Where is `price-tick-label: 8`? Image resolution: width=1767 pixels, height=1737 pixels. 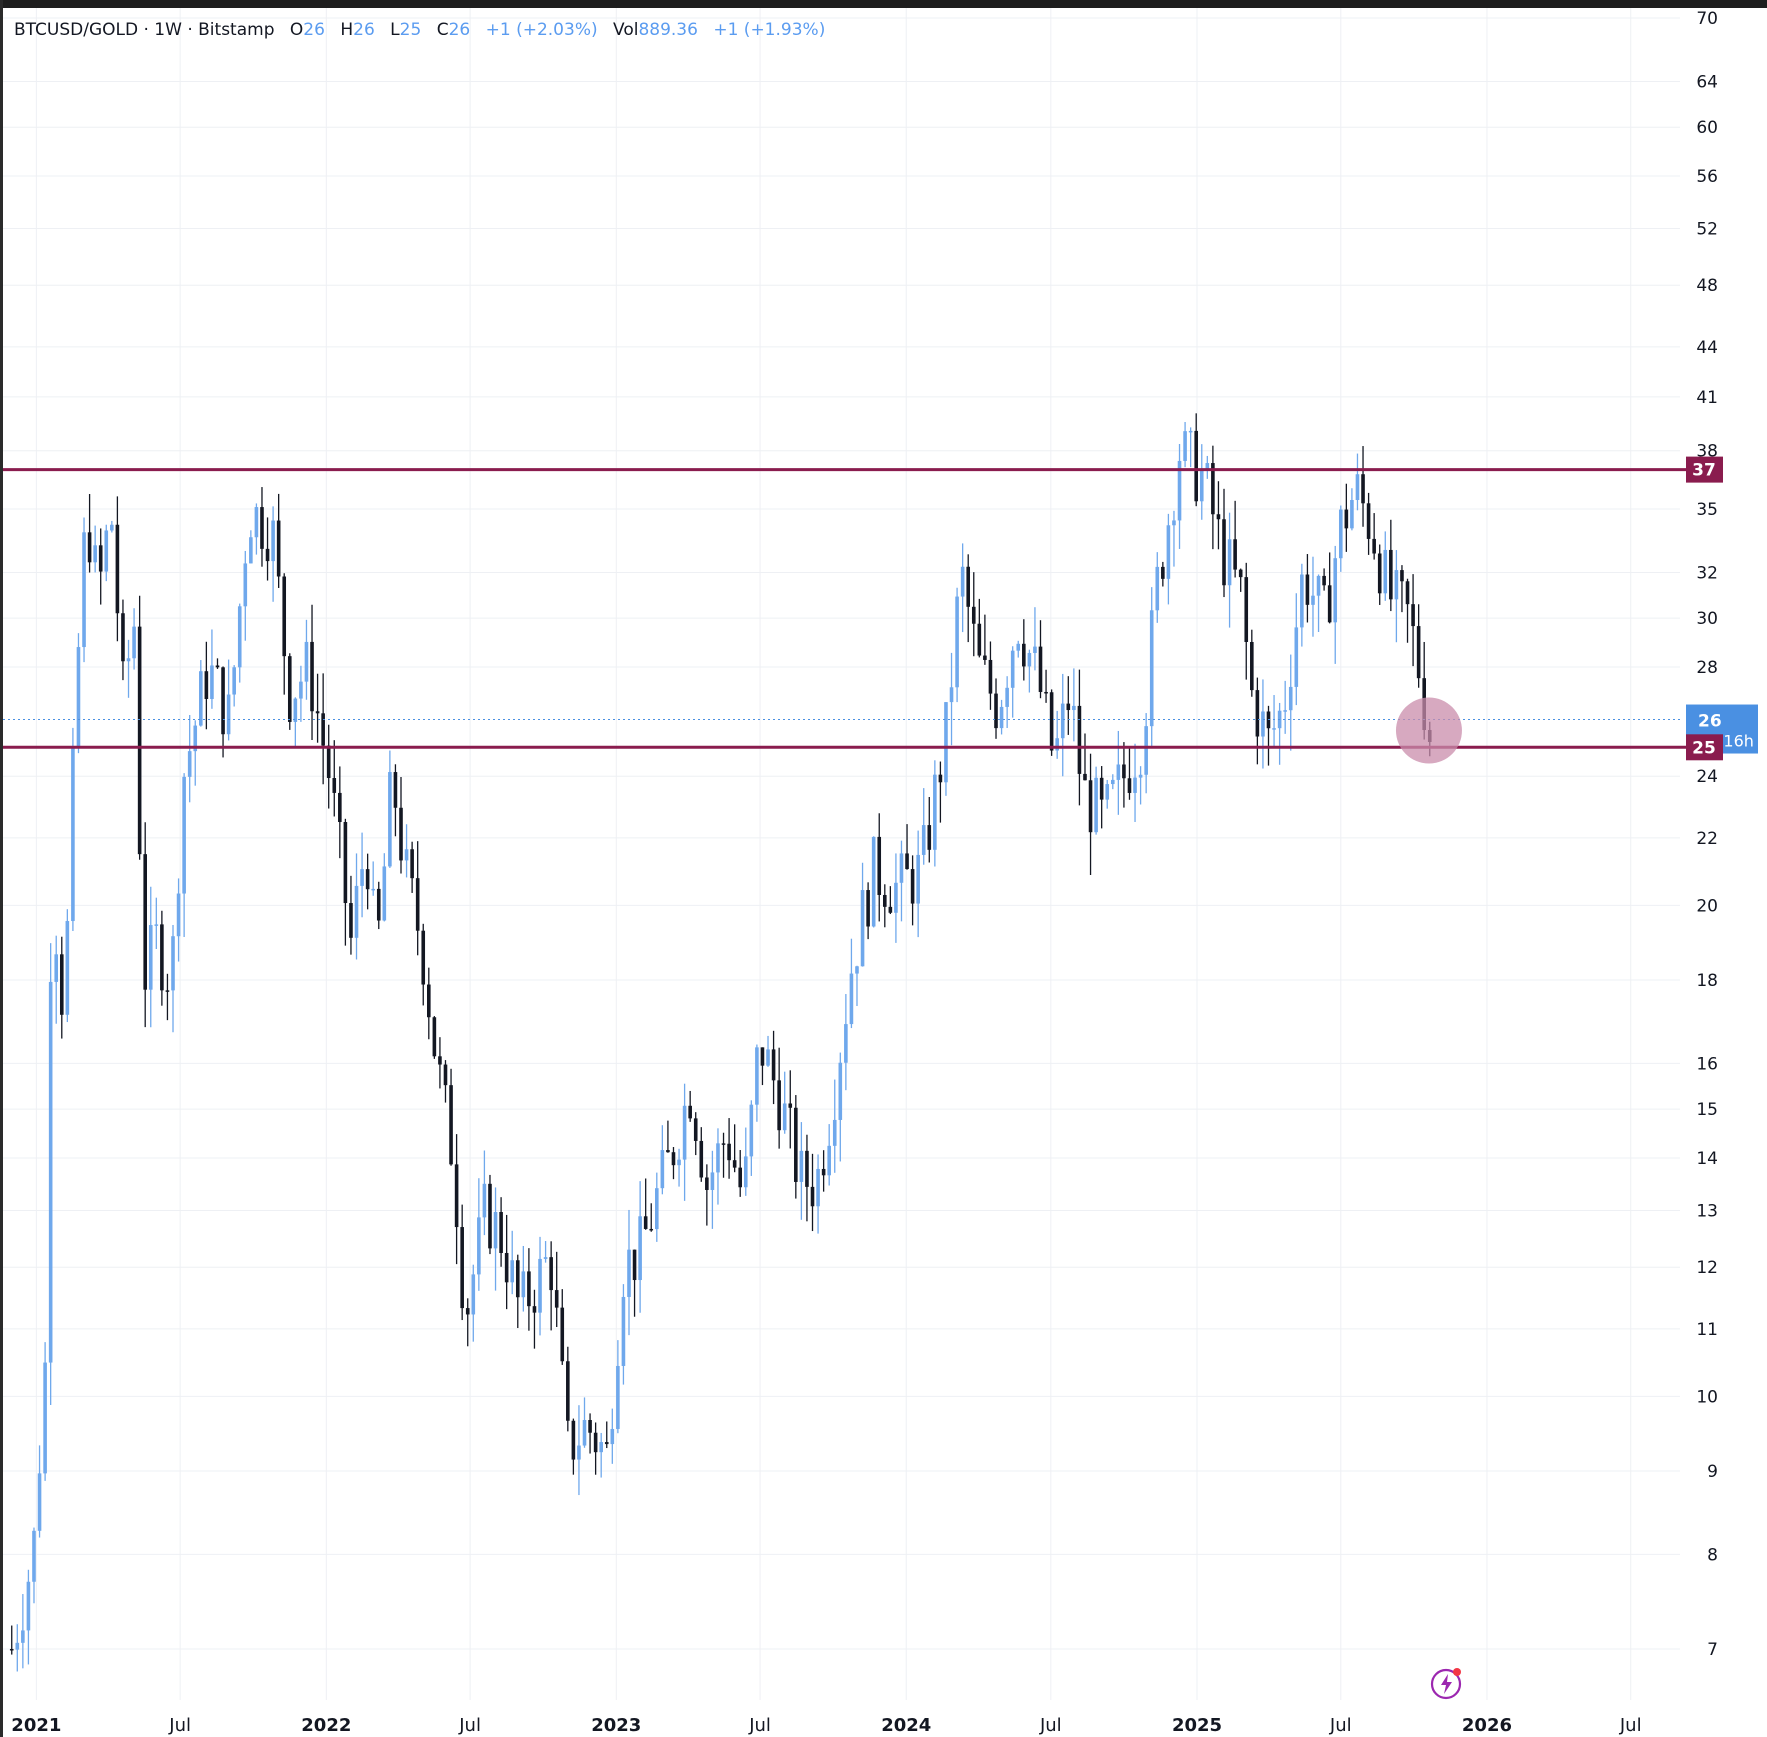 price-tick-label: 8 is located at coordinates (1712, 1555).